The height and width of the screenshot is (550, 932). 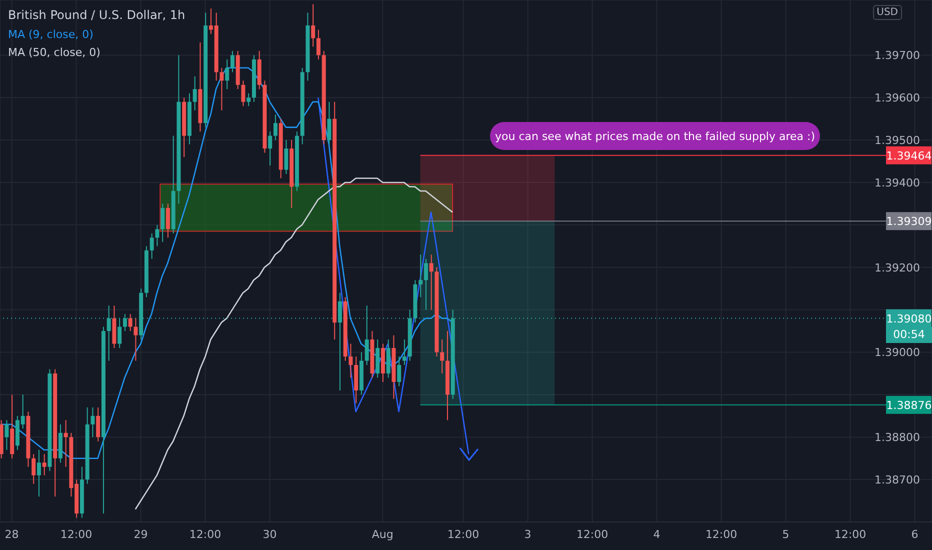 What do you see at coordinates (914, 534) in the screenshot?
I see `x-tick-label: 6` at bounding box center [914, 534].